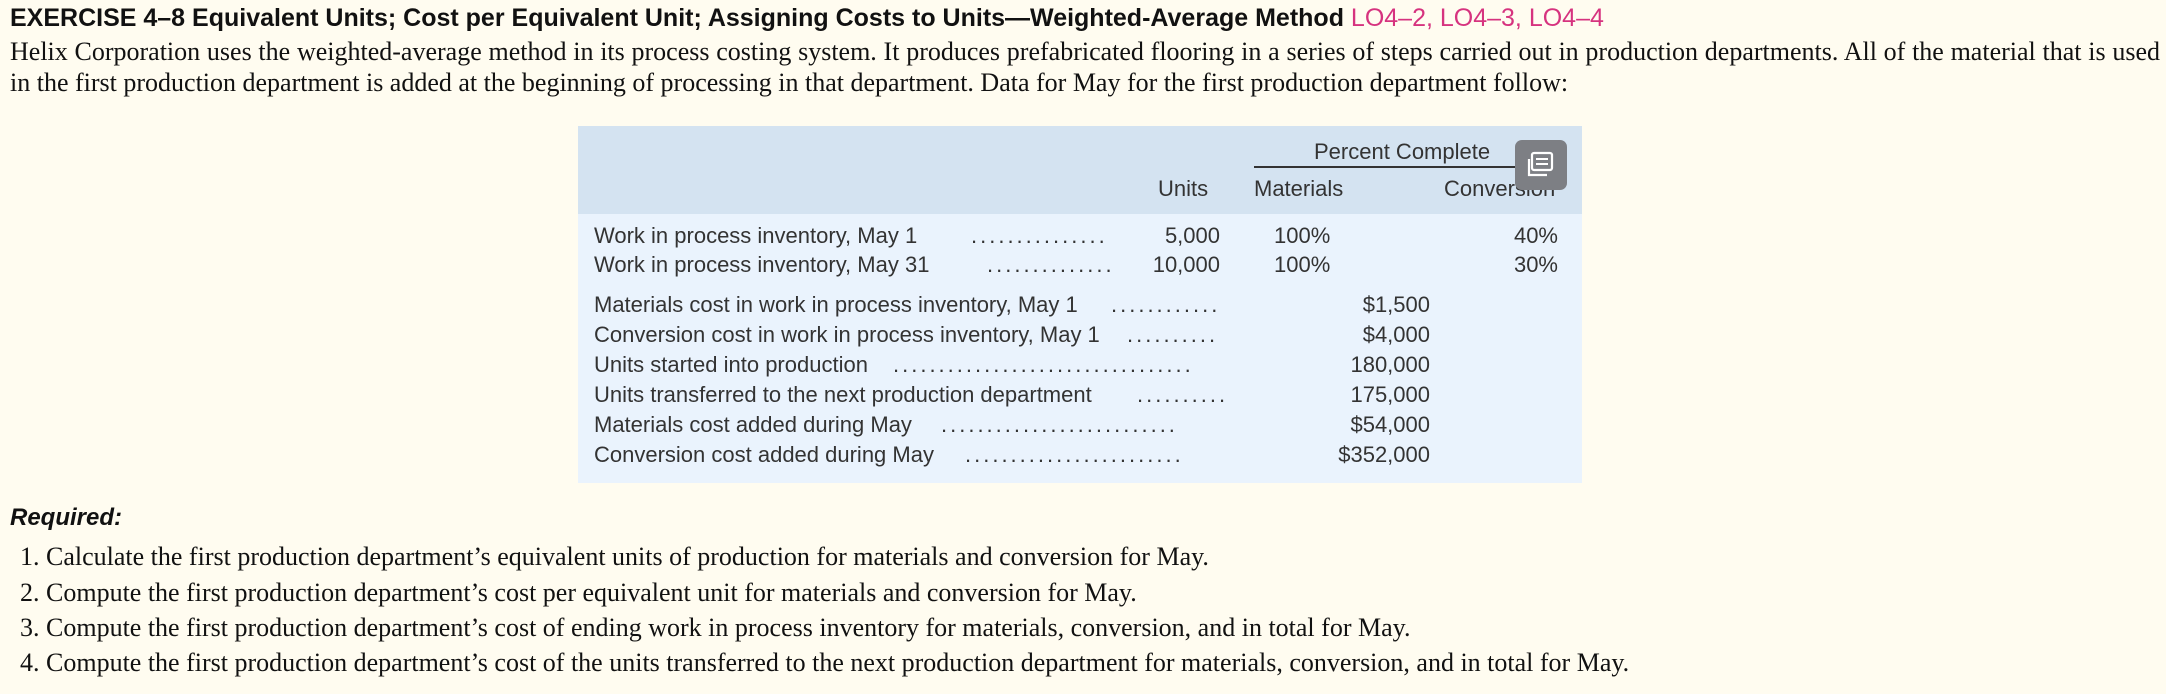 The height and width of the screenshot is (694, 2166). Describe the element at coordinates (753, 424) in the screenshot. I see `table-row-label: Materials cost added during May` at that location.